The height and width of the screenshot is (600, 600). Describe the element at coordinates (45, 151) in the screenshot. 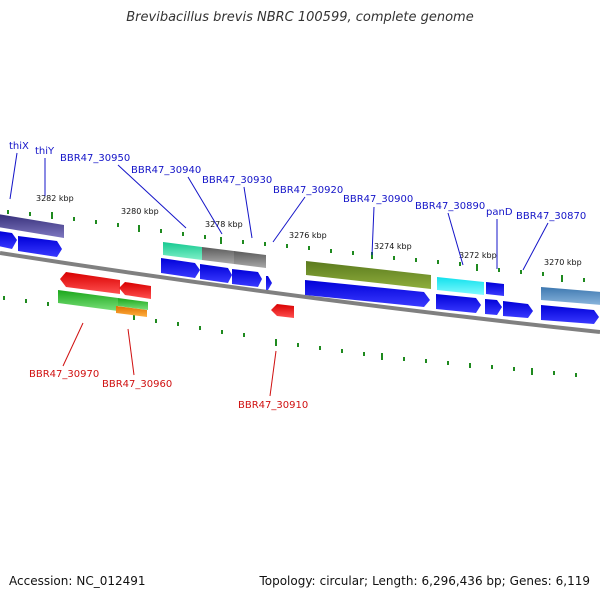

I see `gene-label-thiY: thiY` at that location.